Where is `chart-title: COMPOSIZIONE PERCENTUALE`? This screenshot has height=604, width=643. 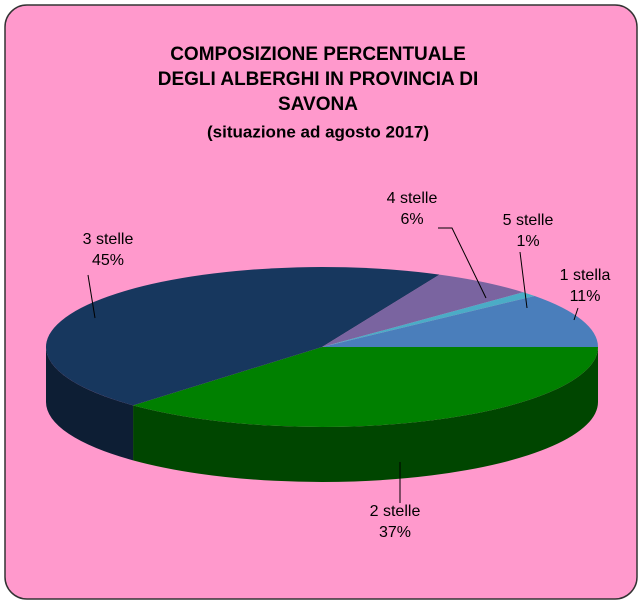
chart-title: COMPOSIZIONE PERCENTUALE is located at coordinates (318, 54).